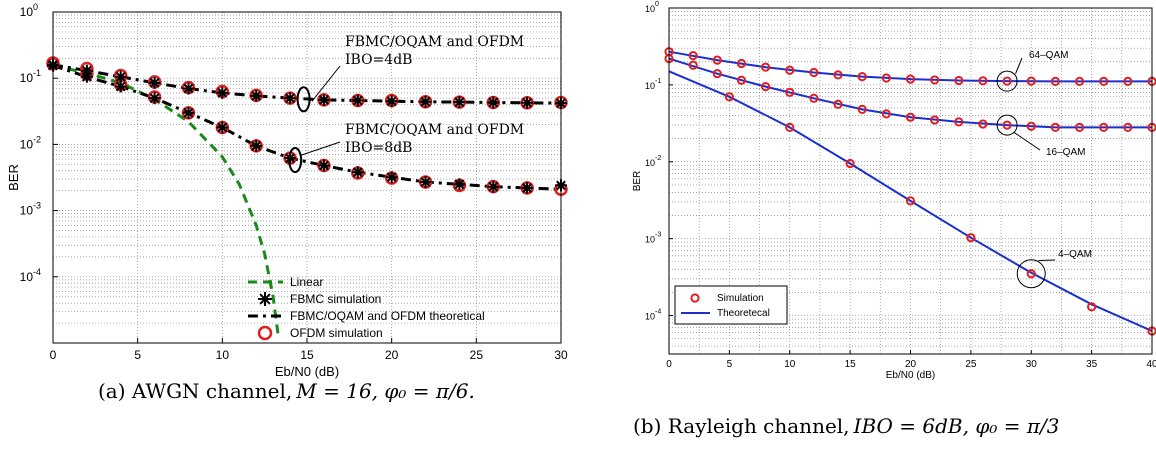 This screenshot has height=453, width=1156. What do you see at coordinates (740, 298) in the screenshot?
I see `panel-b-legend-label-sim: Simulation` at bounding box center [740, 298].